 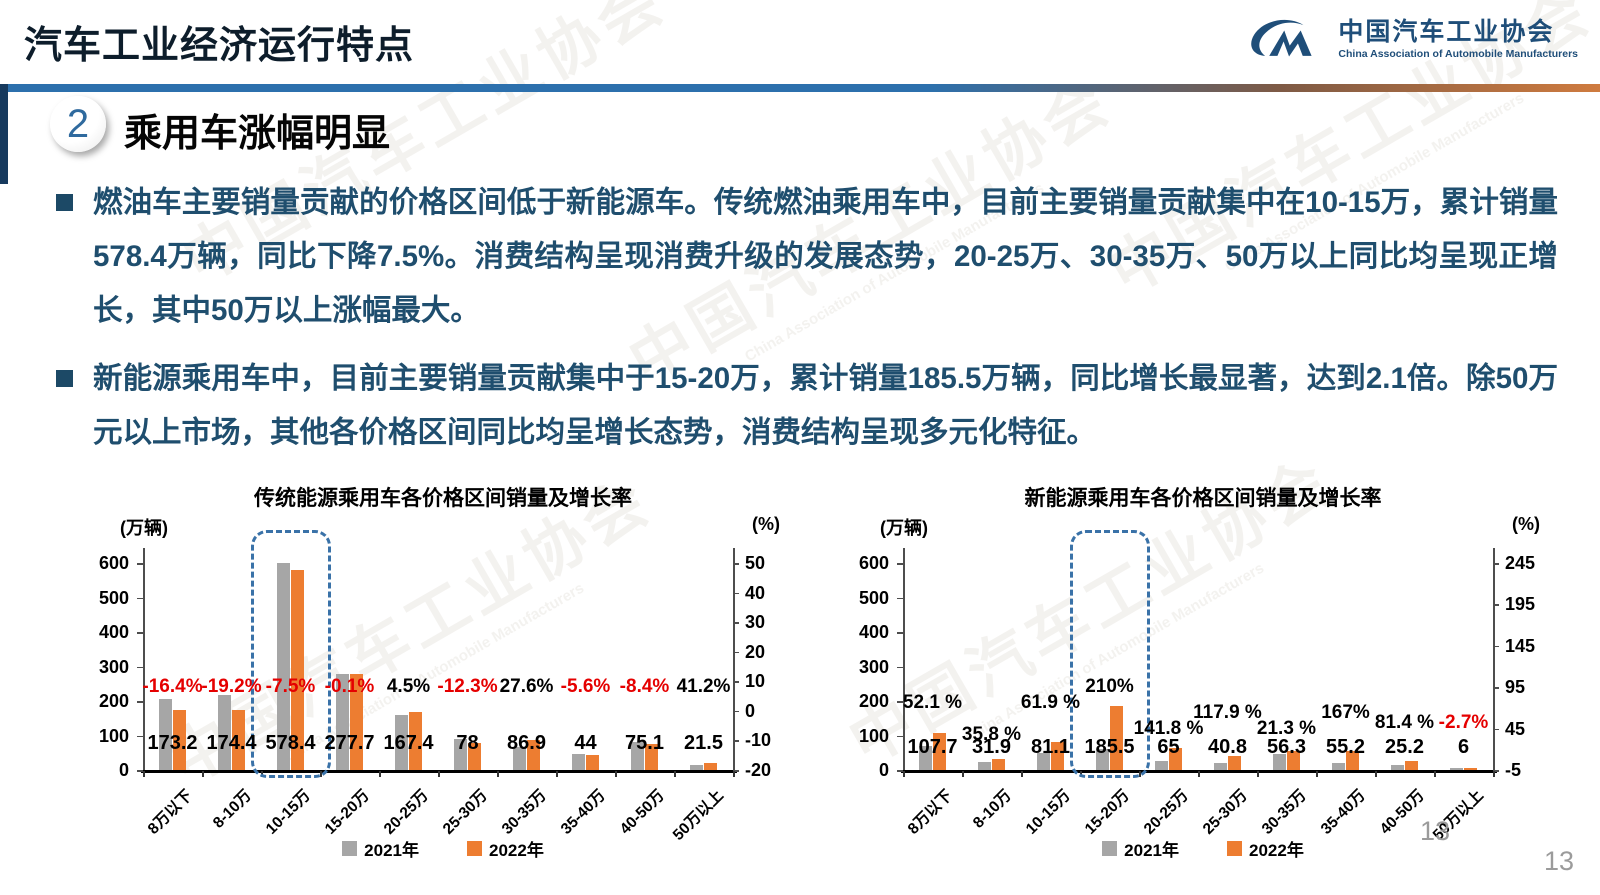 I want to click on growth-rate-label: -16.4%, so click(x=172, y=686).